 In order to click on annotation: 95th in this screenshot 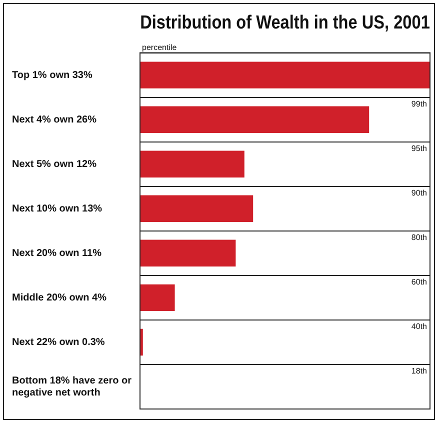, I will do `click(419, 149)`.